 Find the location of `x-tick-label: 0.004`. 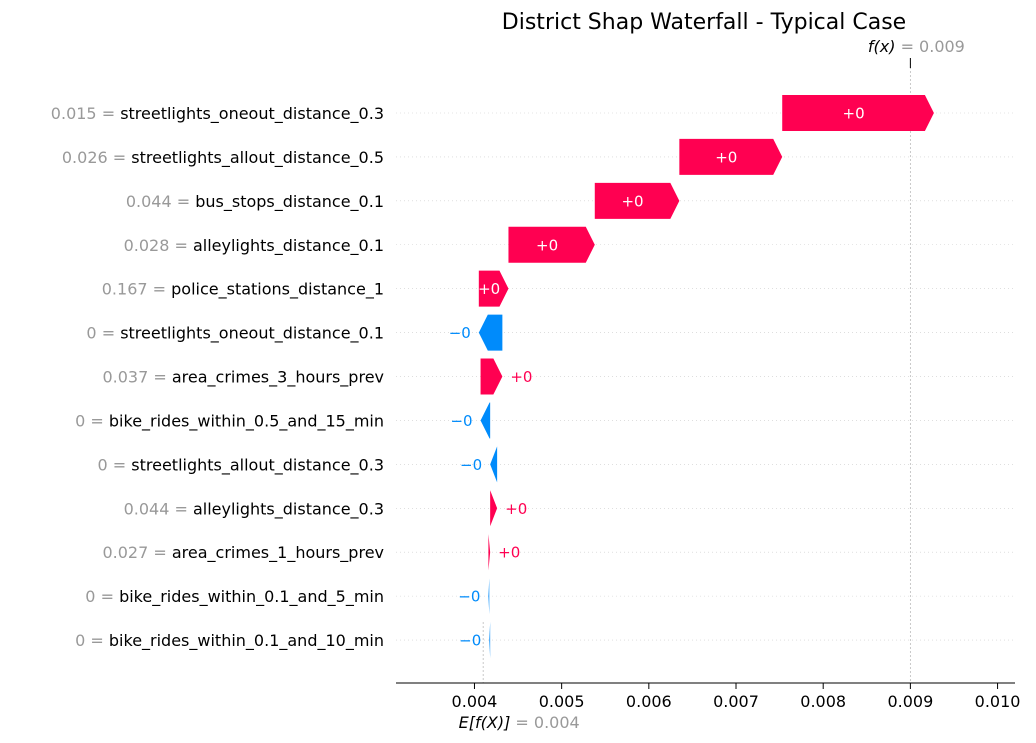

x-tick-label: 0.004 is located at coordinates (475, 701).